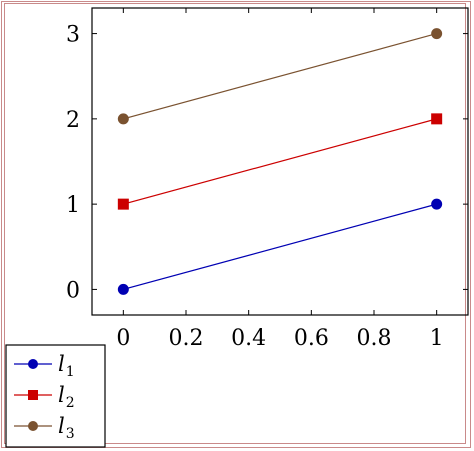  What do you see at coordinates (73, 35) in the screenshot?
I see `y-tick-label: 3` at bounding box center [73, 35].